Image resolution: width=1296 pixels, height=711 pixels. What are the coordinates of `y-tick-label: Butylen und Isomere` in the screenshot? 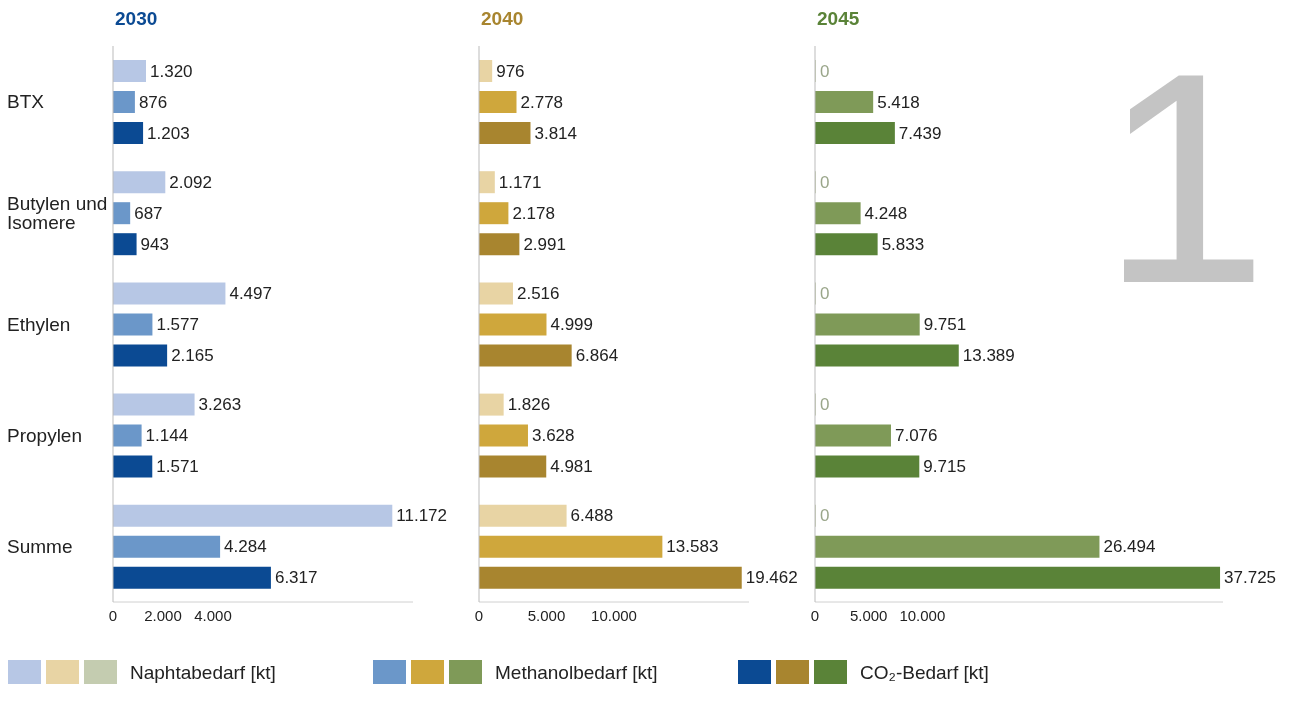 It's located at (57, 213).